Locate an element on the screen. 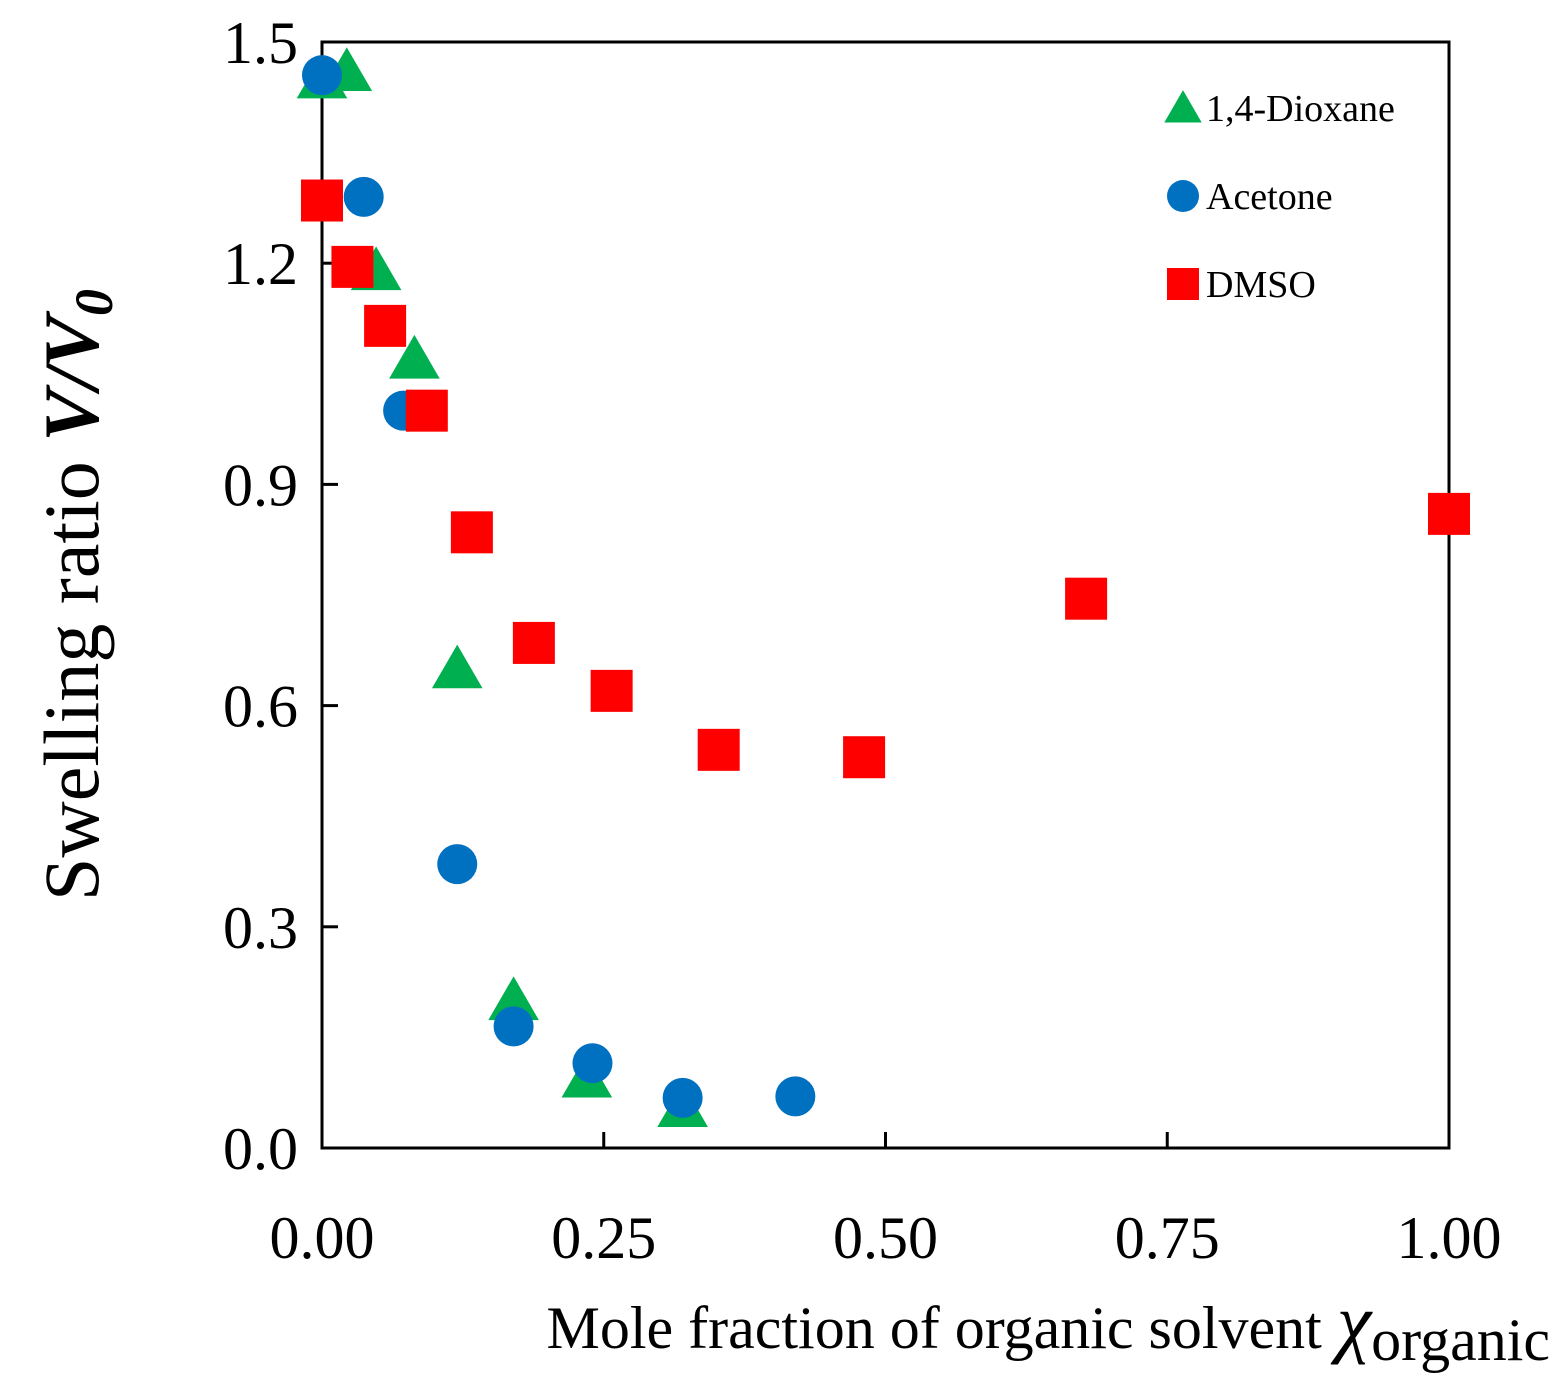  legend-label-dmso: DMSO is located at coordinates (1261, 285).